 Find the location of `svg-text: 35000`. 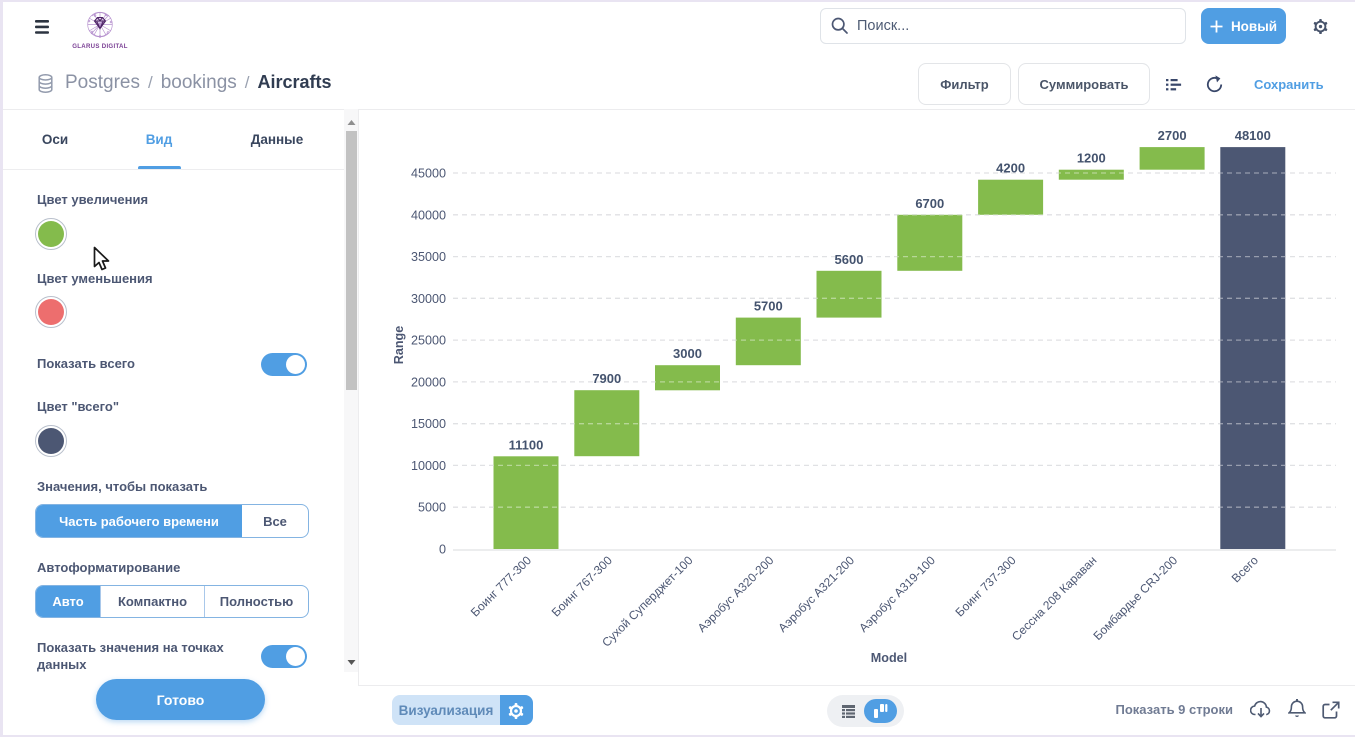

svg-text: 35000 is located at coordinates (428, 257).